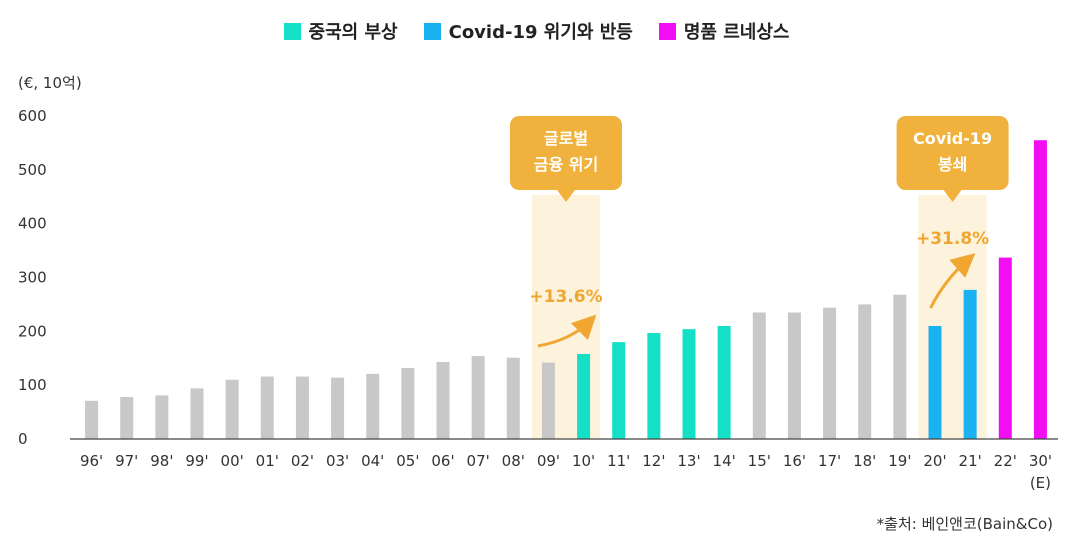 The width and height of the screenshot is (1073, 543). Describe the element at coordinates (618, 461) in the screenshot. I see `x-tick-label: 11'` at that location.